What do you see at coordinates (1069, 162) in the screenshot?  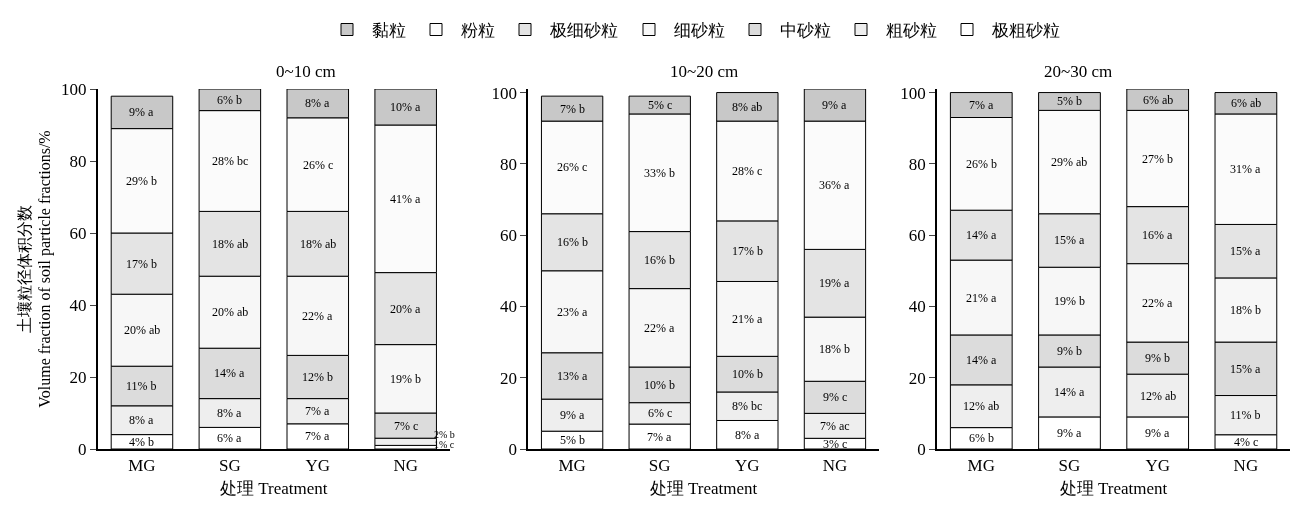 I see `data-label: 29% ab` at bounding box center [1069, 162].